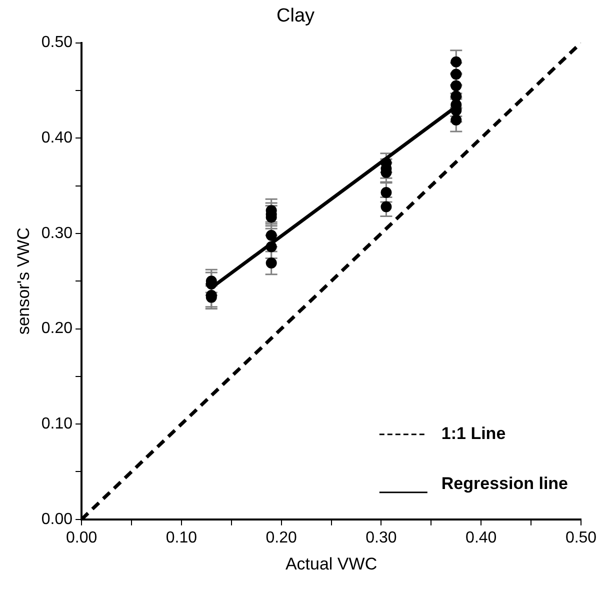 Image resolution: width=606 pixels, height=589 pixels. Describe the element at coordinates (57, 138) in the screenshot. I see `y-tick-label: 0.40` at that location.